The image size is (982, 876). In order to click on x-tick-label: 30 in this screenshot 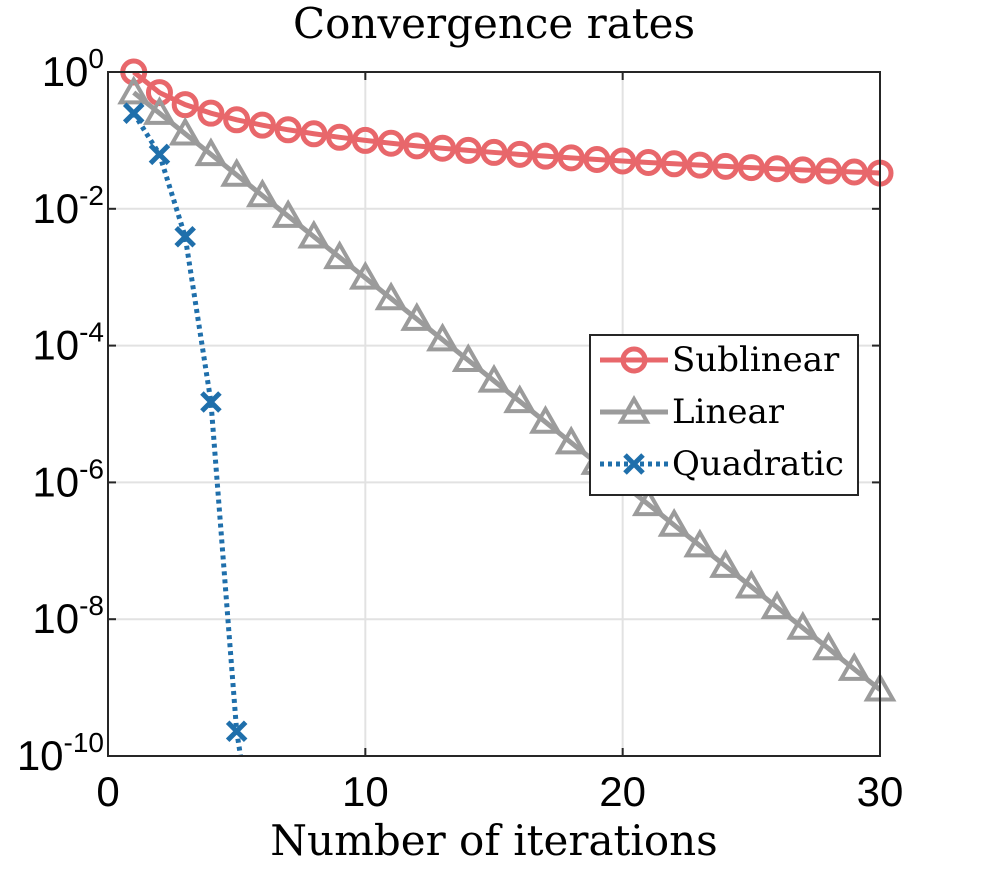, I will do `click(880, 791)`.